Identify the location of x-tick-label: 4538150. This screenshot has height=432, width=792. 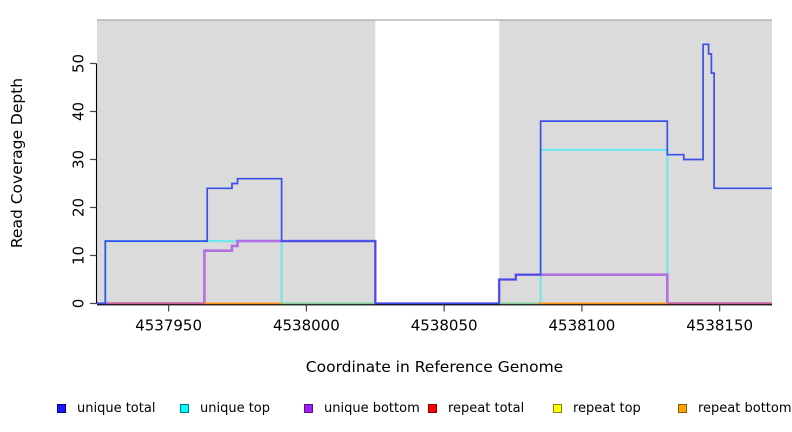
(719, 326).